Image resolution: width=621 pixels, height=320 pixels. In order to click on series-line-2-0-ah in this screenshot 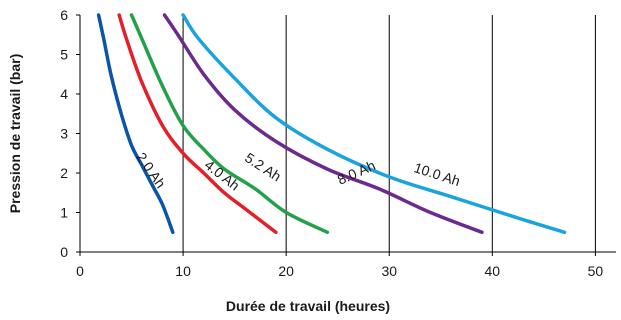, I will do `click(135, 124)`.